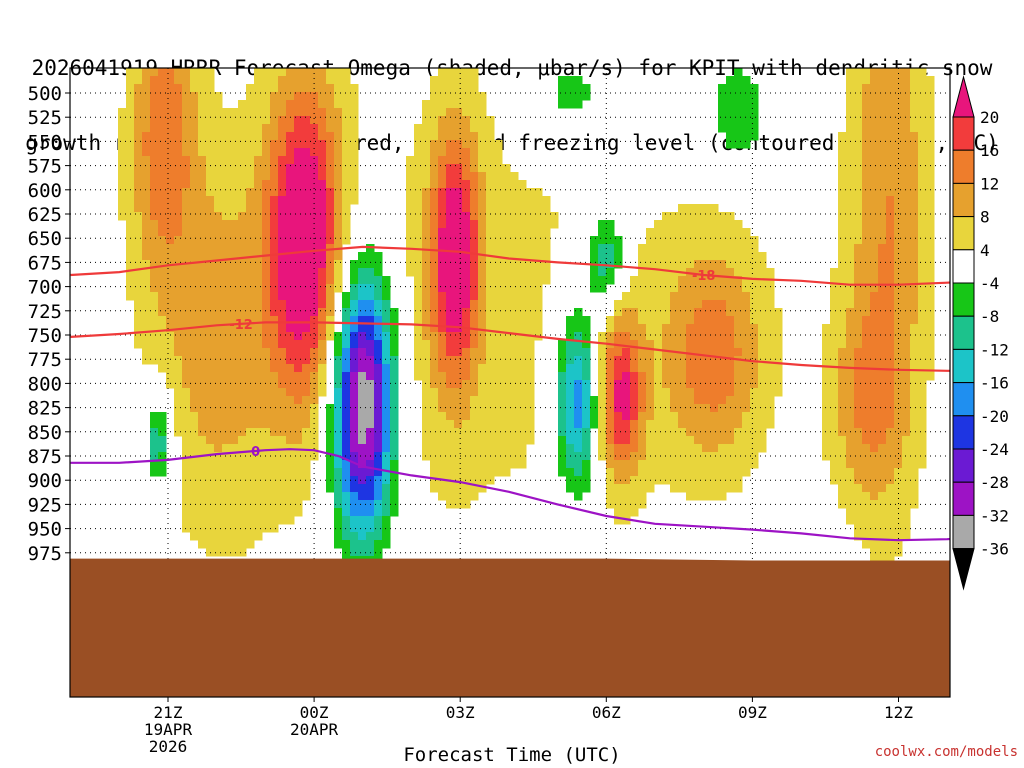 The width and height of the screenshot is (1024, 768). Describe the element at coordinates (946, 752) in the screenshot. I see `credit-text: coolwx.com/models` at that location.